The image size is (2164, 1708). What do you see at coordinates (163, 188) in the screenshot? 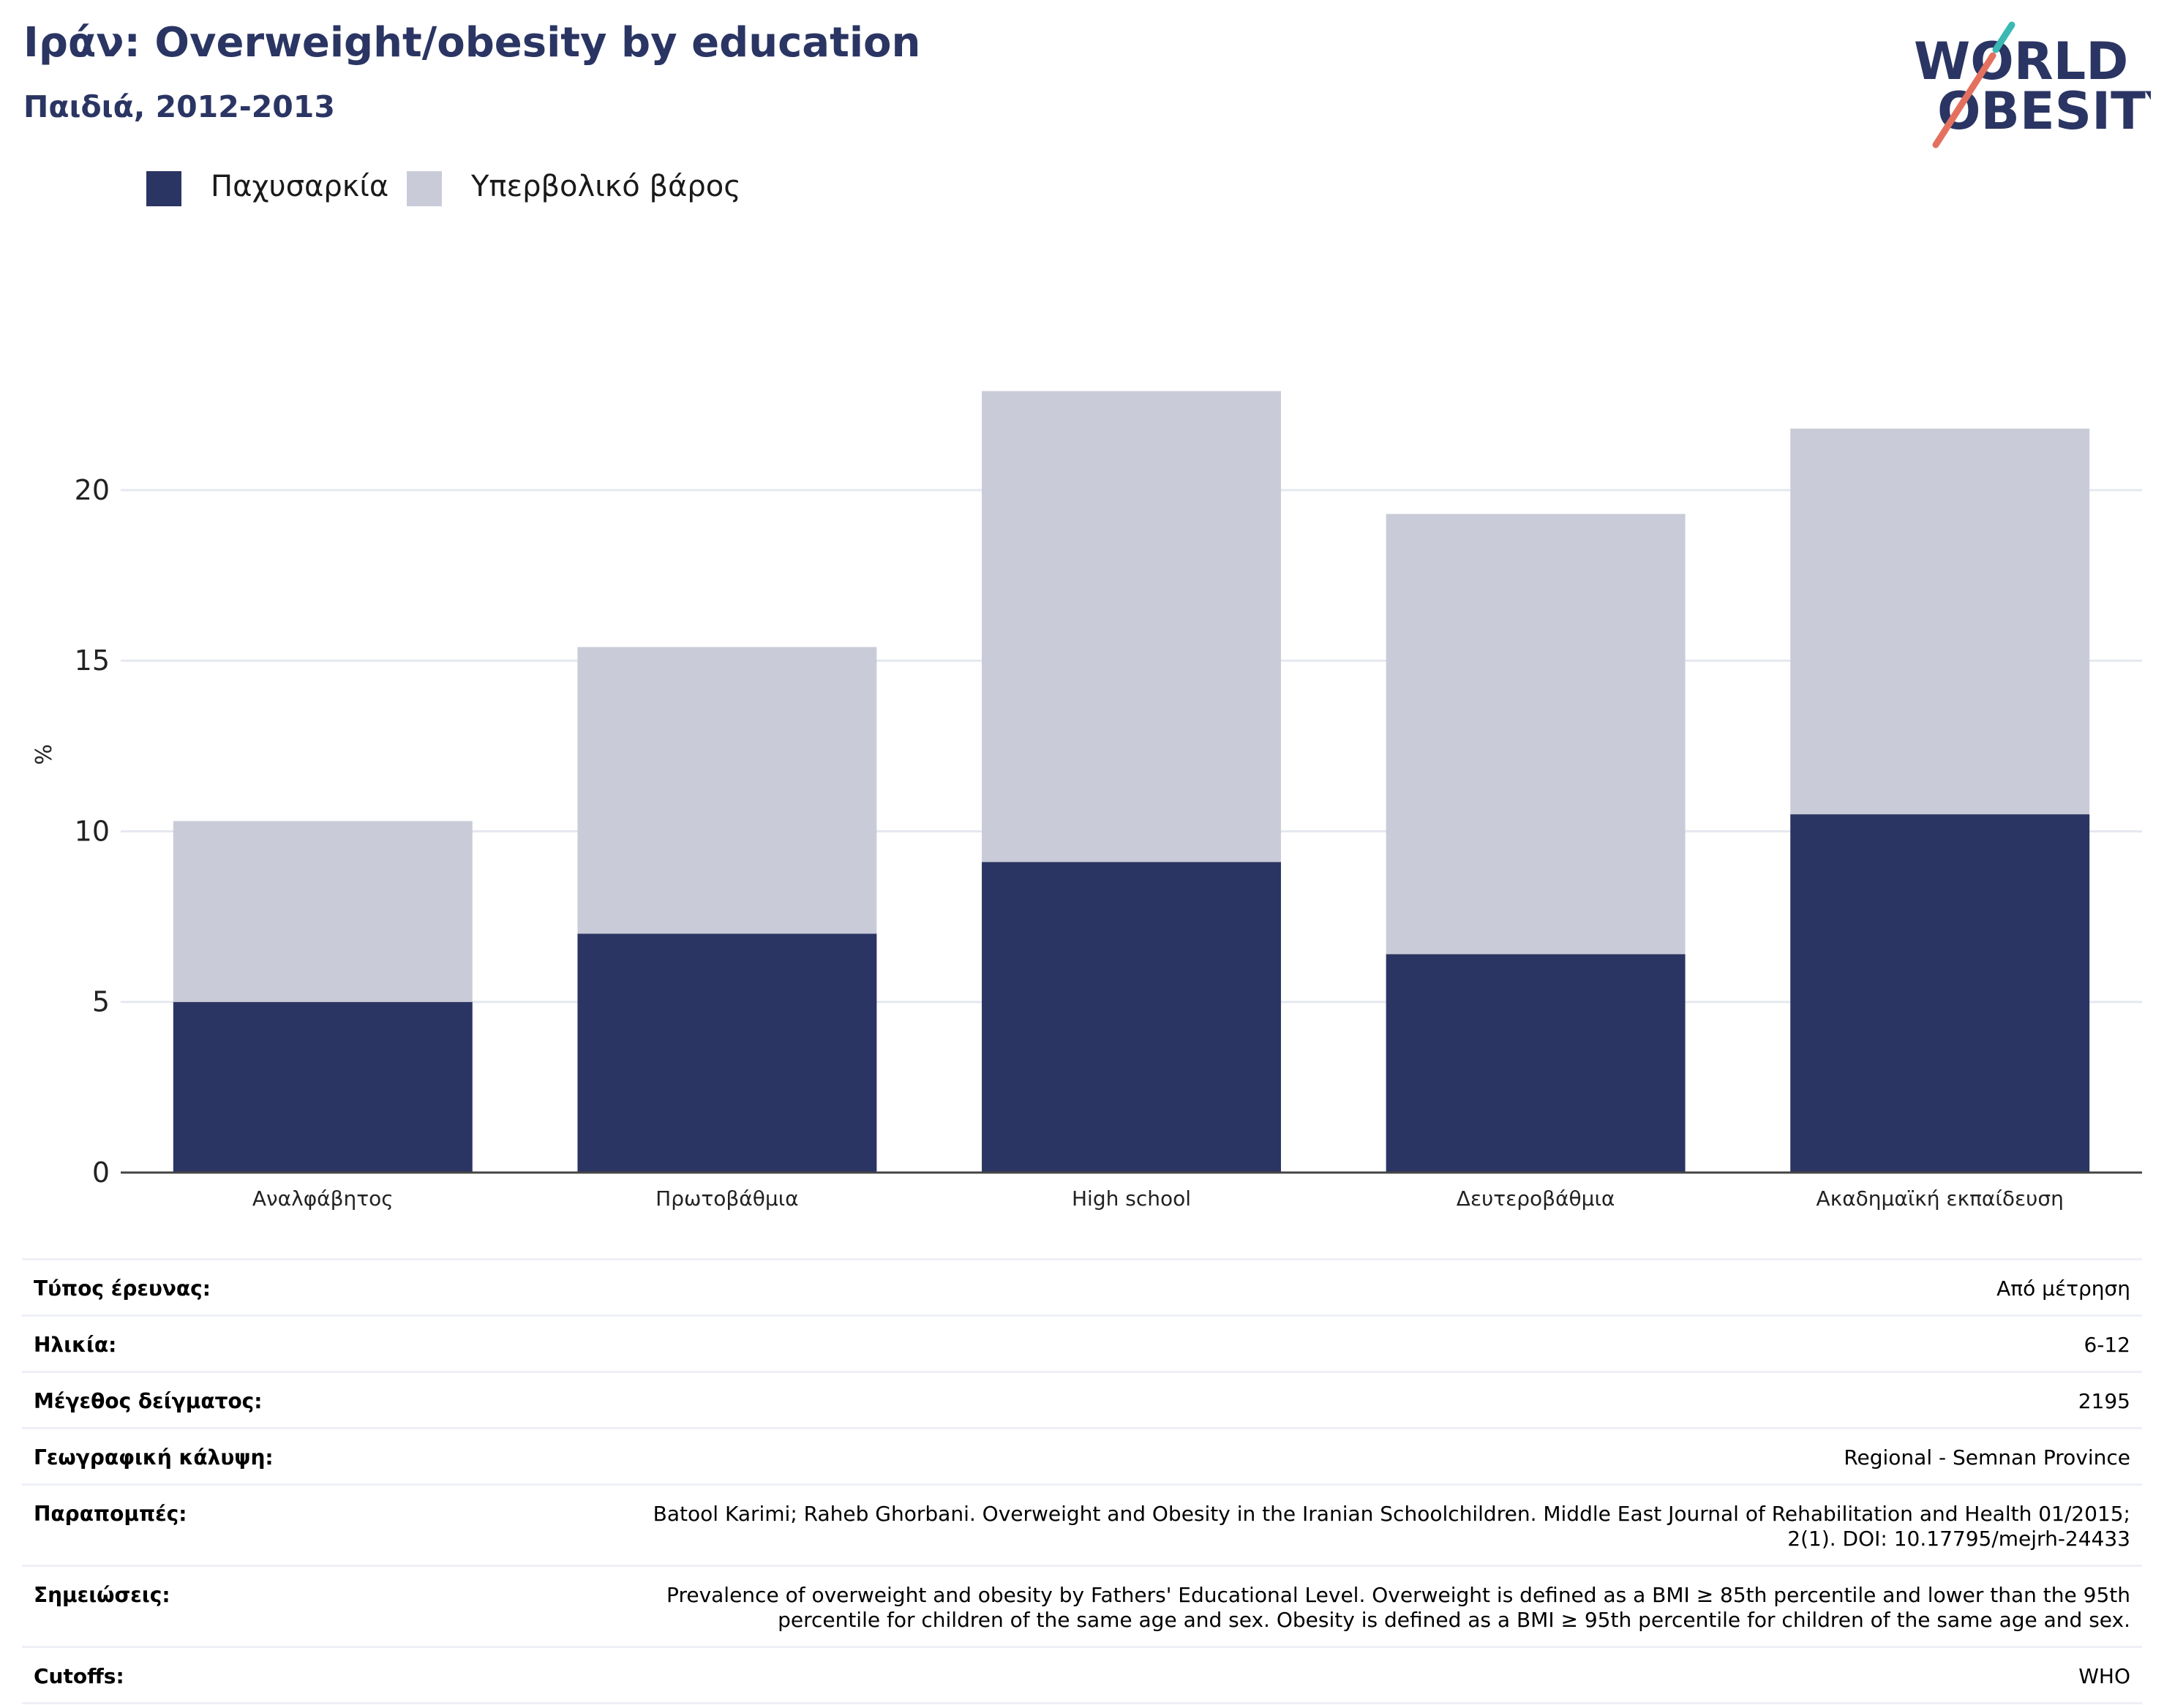
I see `legend-swatch-obesity` at bounding box center [163, 188].